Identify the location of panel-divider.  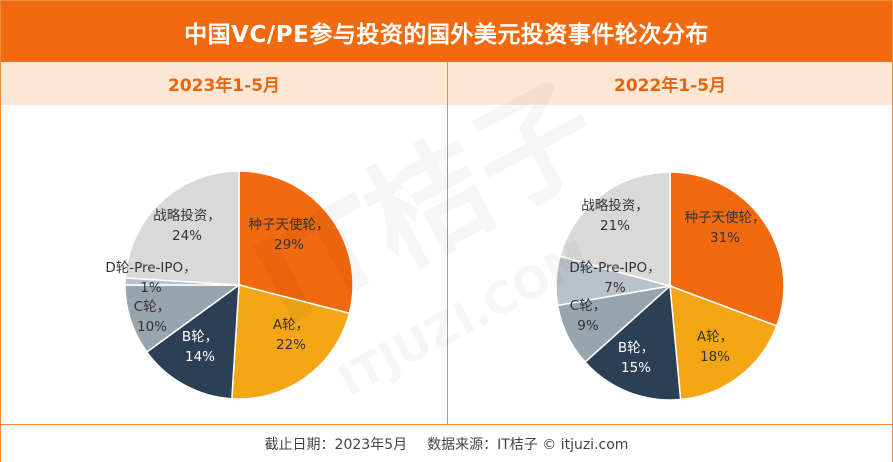
(447, 243).